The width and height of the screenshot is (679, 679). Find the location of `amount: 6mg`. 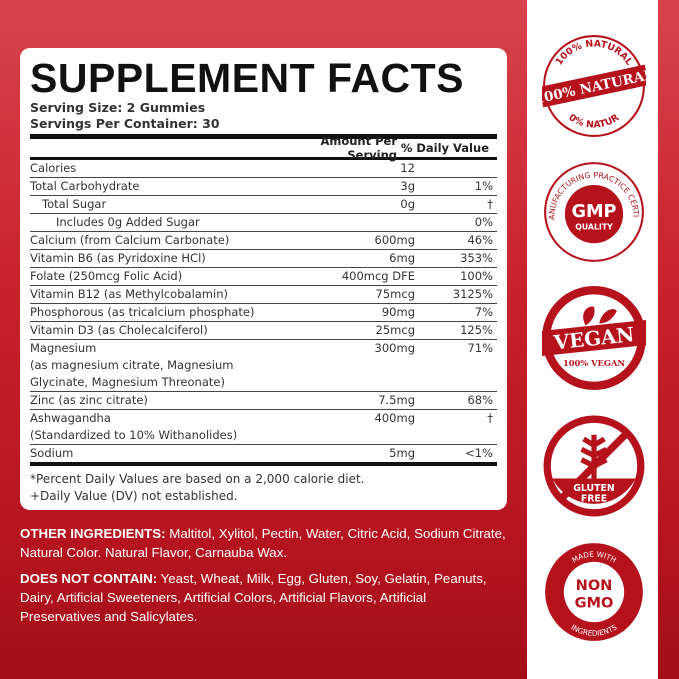

amount: 6mg is located at coordinates (402, 258).